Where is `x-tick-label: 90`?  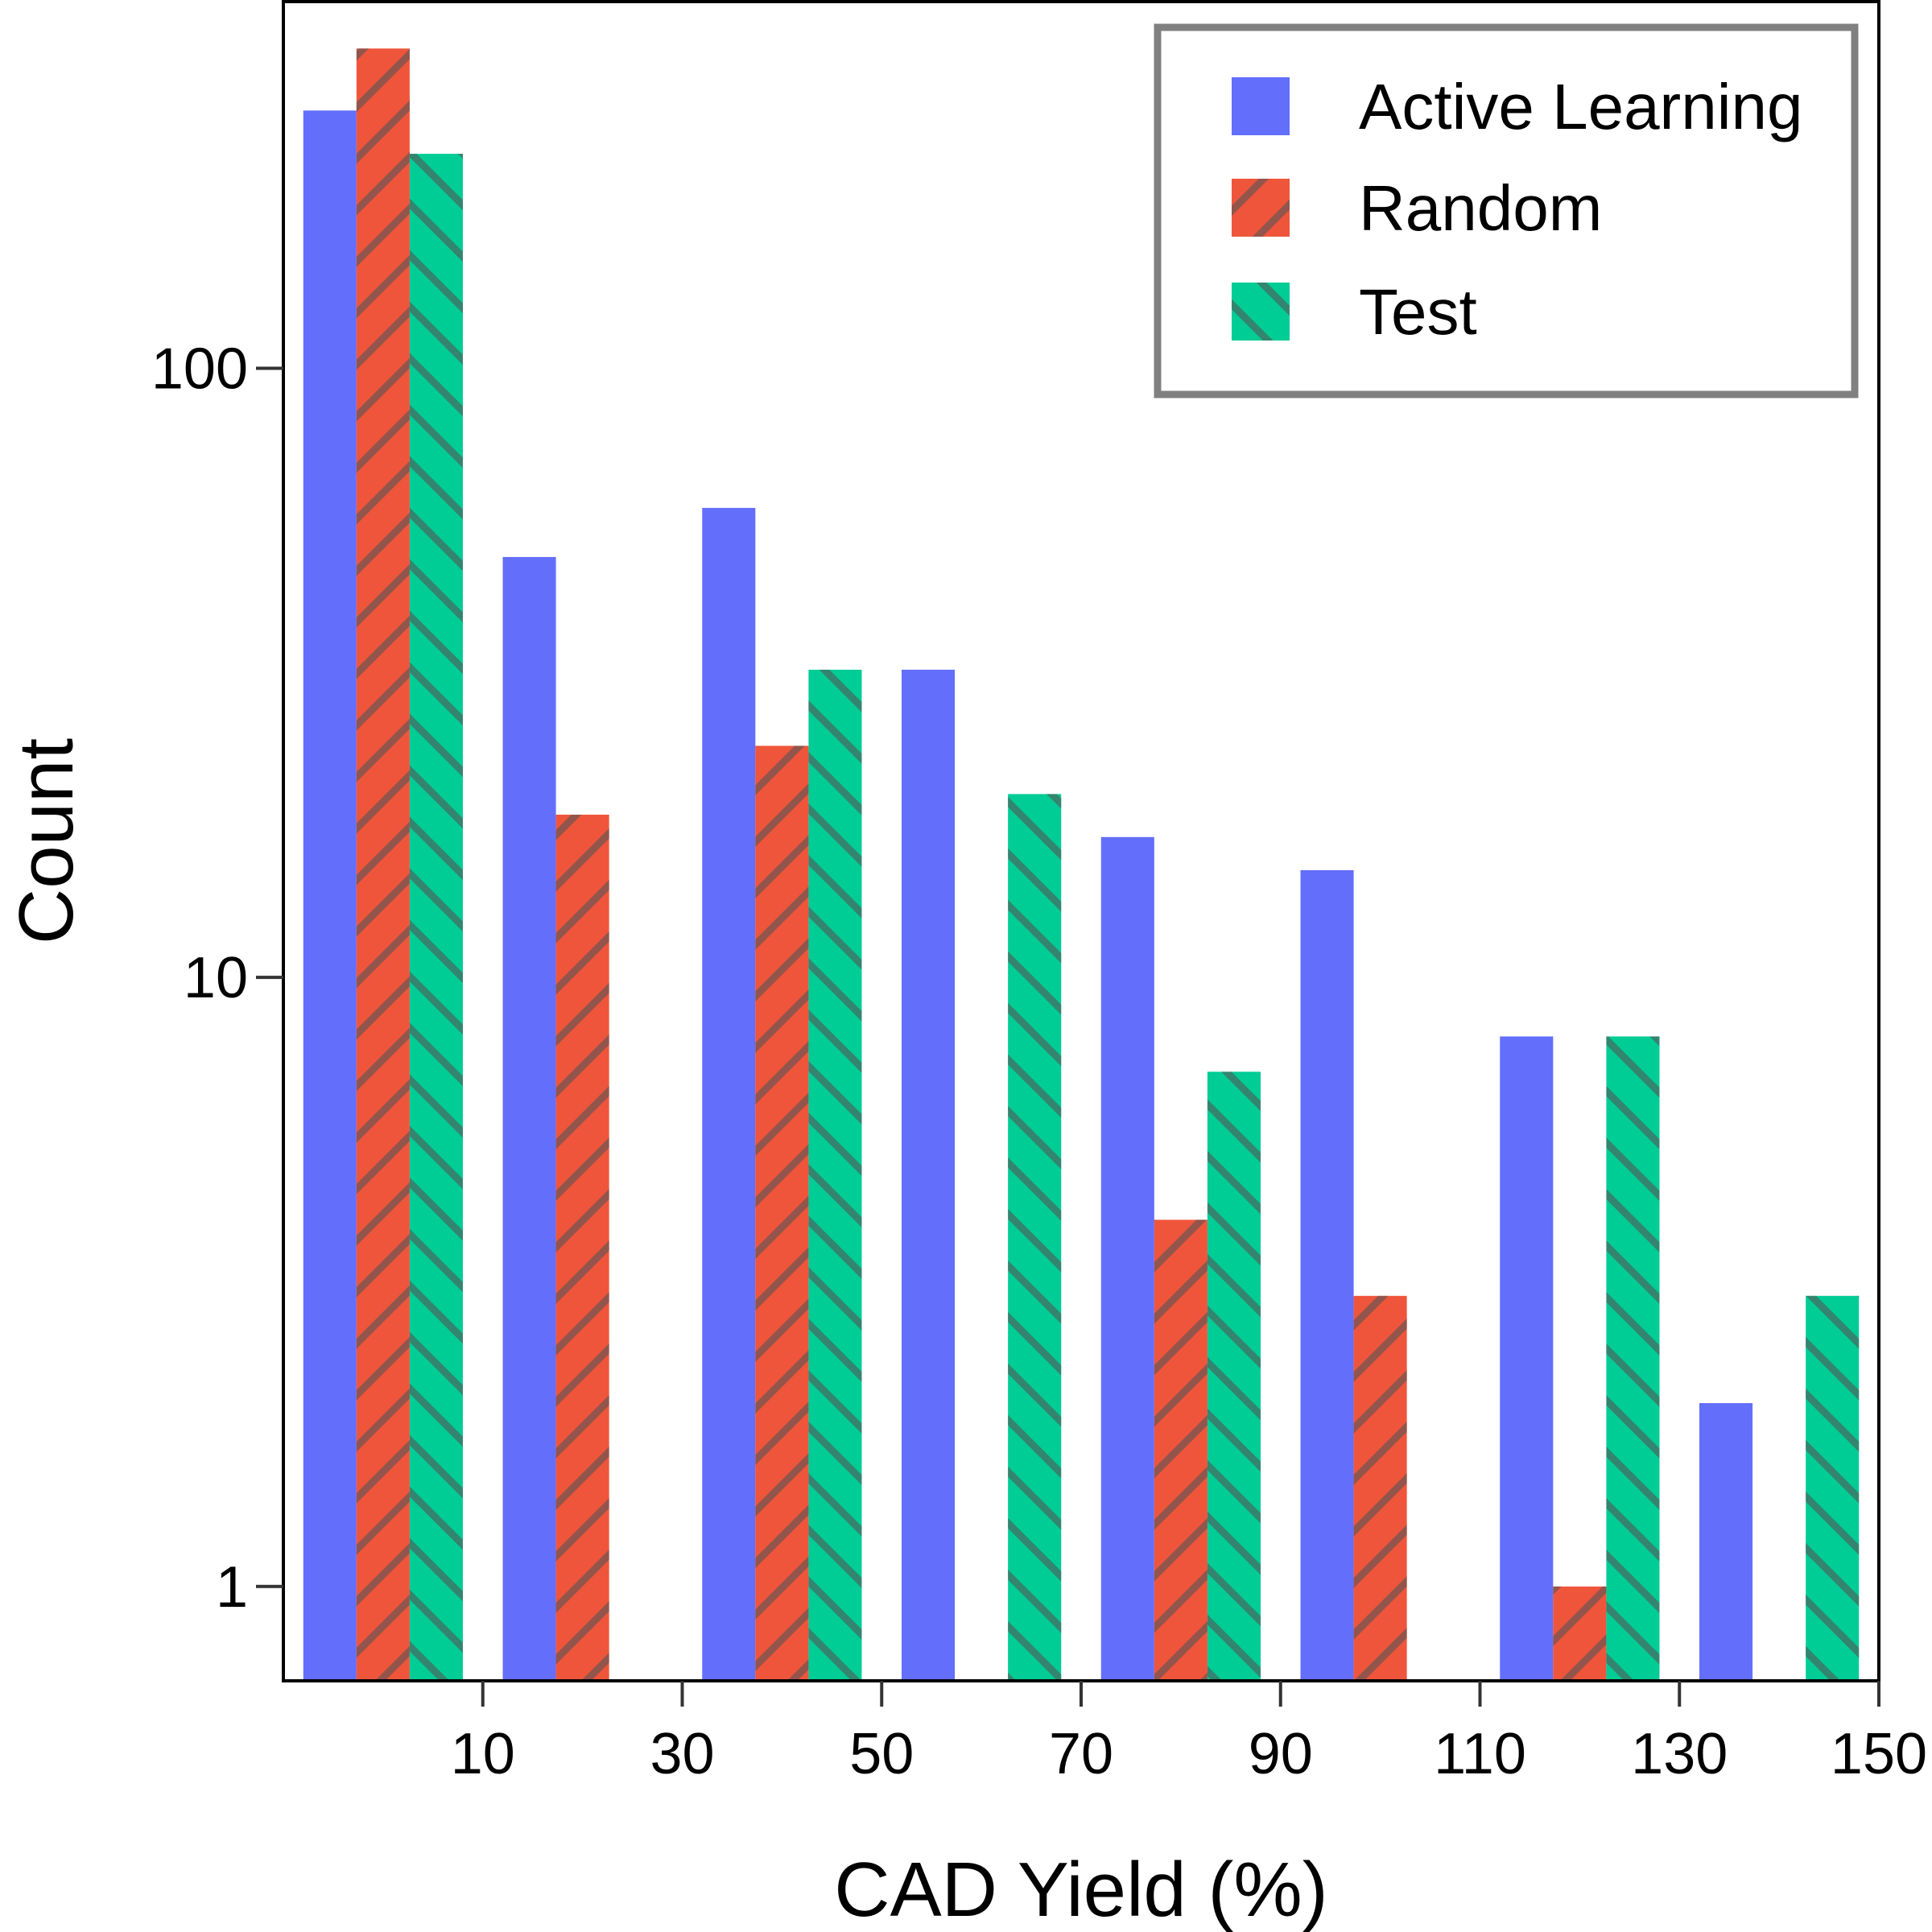 x-tick-label: 90 is located at coordinates (1281, 1754).